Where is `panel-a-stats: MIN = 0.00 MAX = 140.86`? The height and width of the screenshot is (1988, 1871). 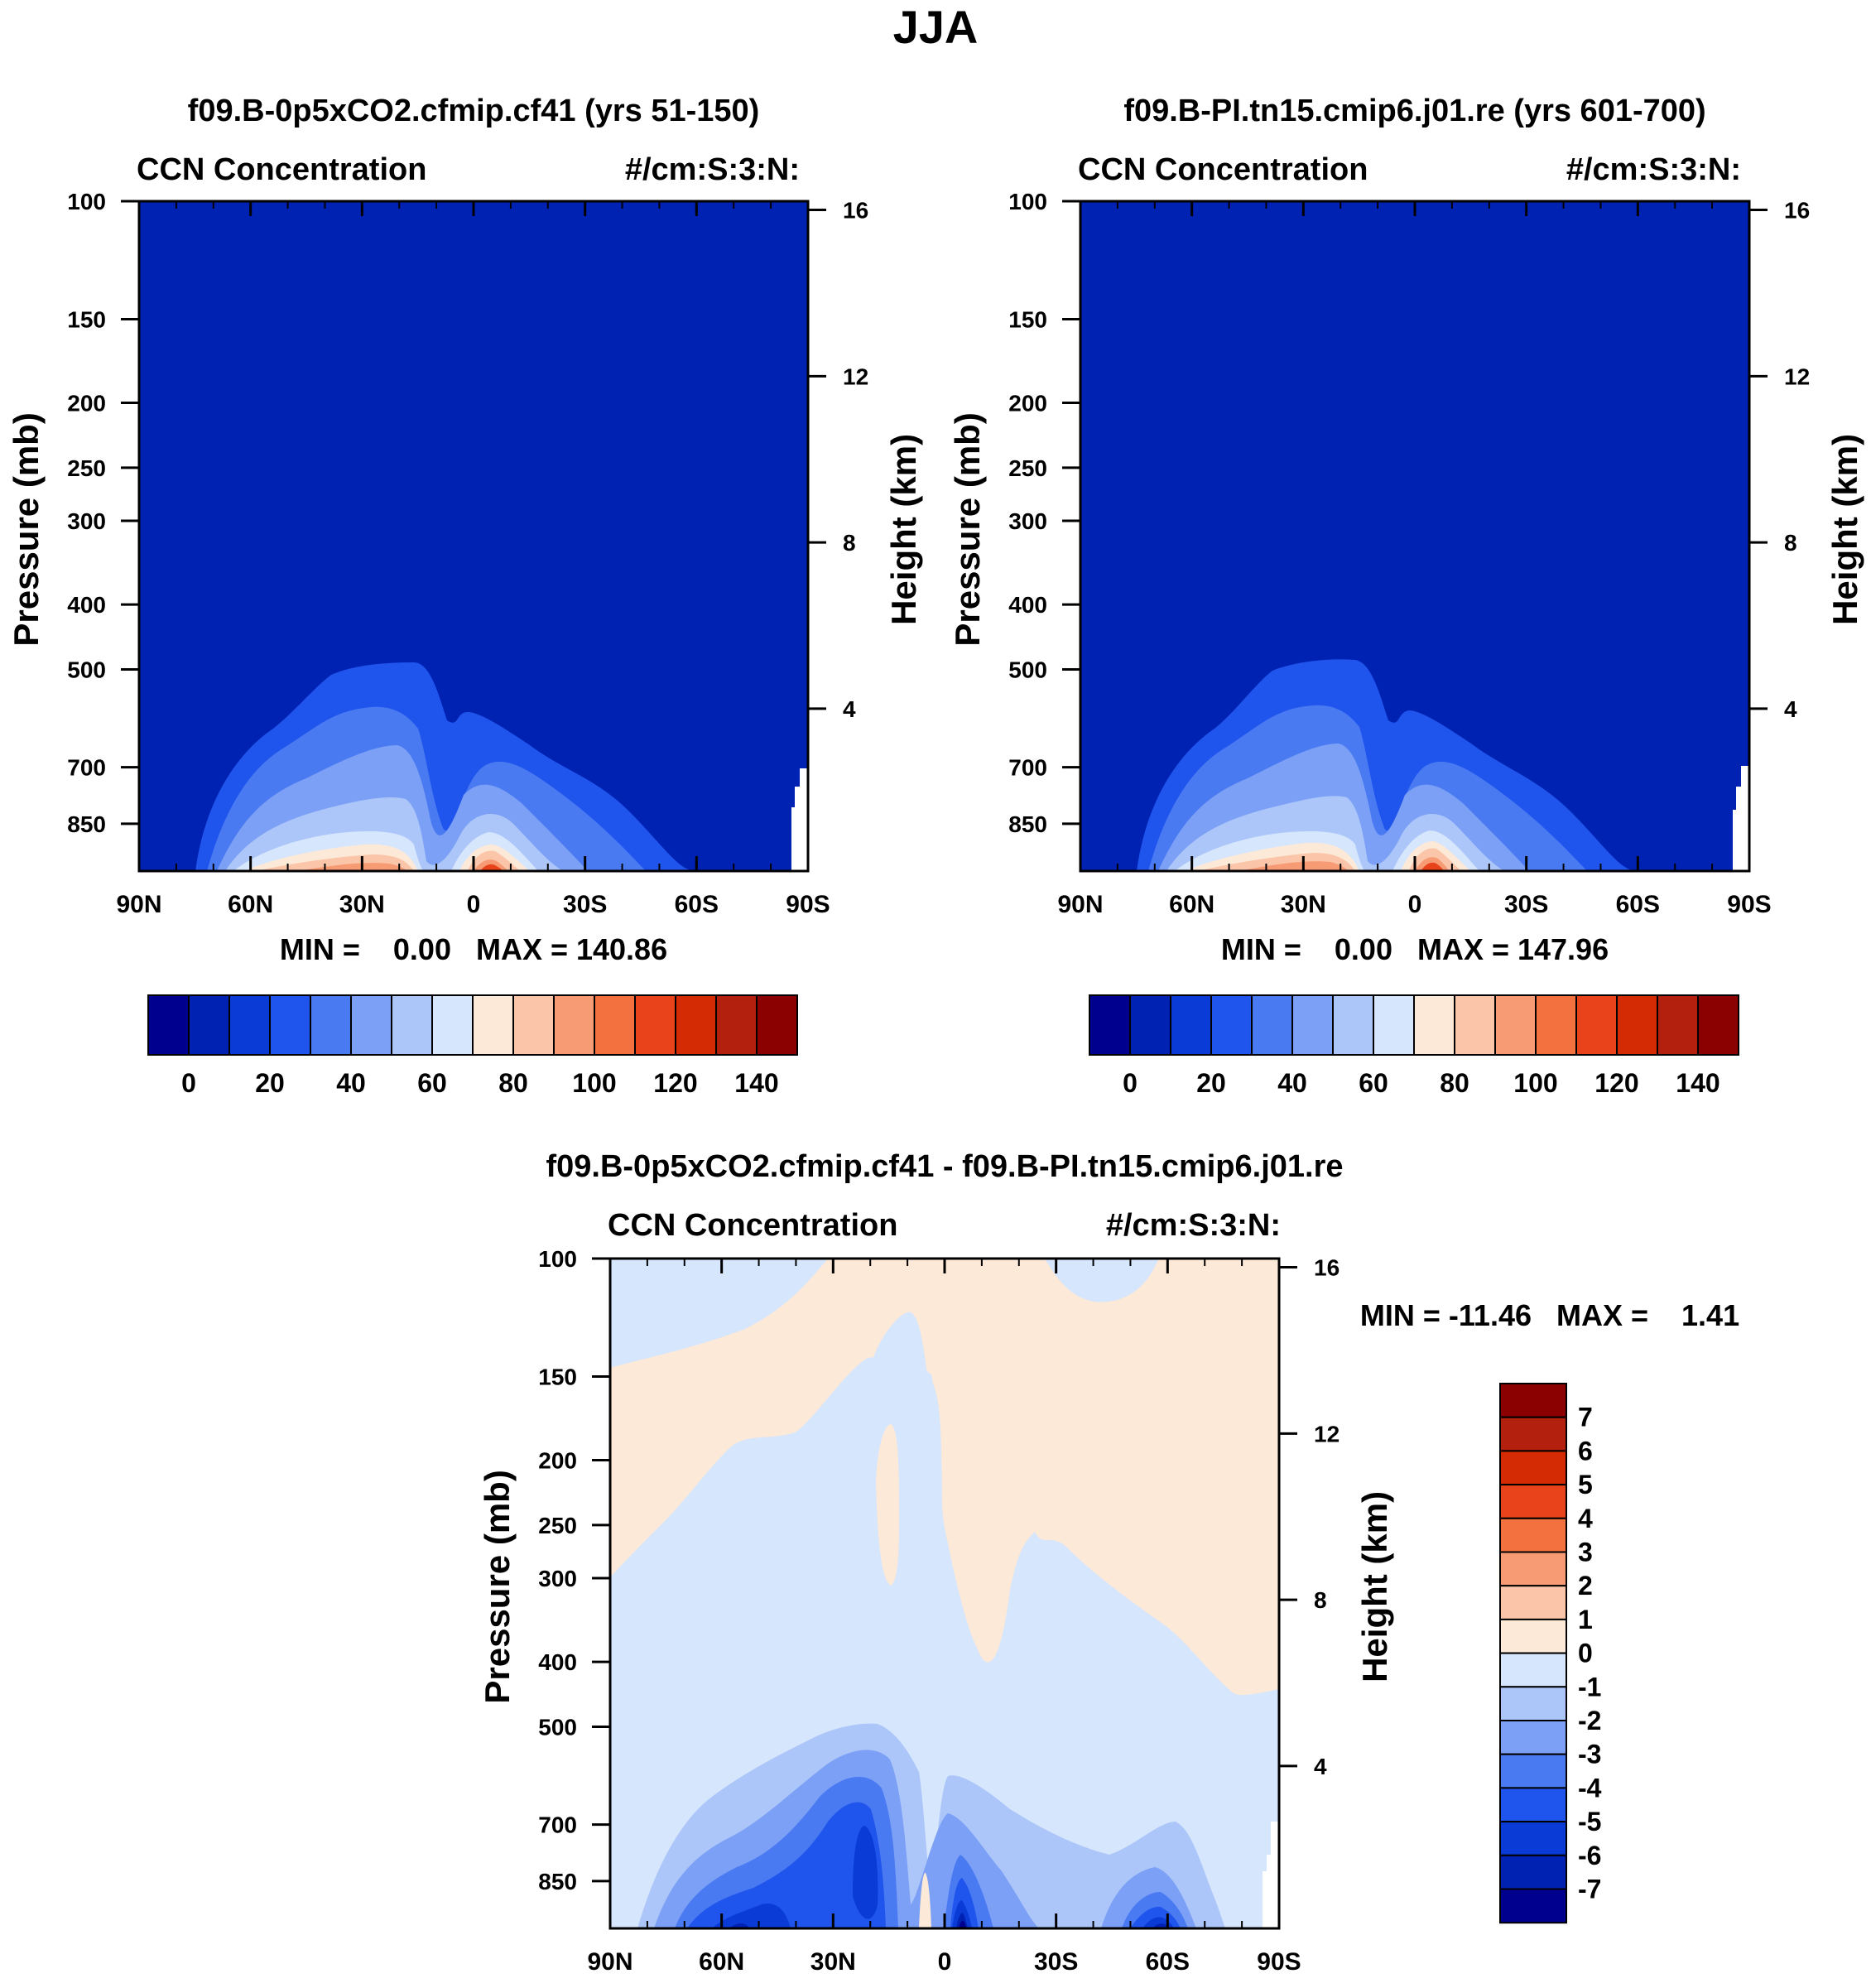 panel-a-stats: MIN = 0.00 MAX = 140.86 is located at coordinates (474, 949).